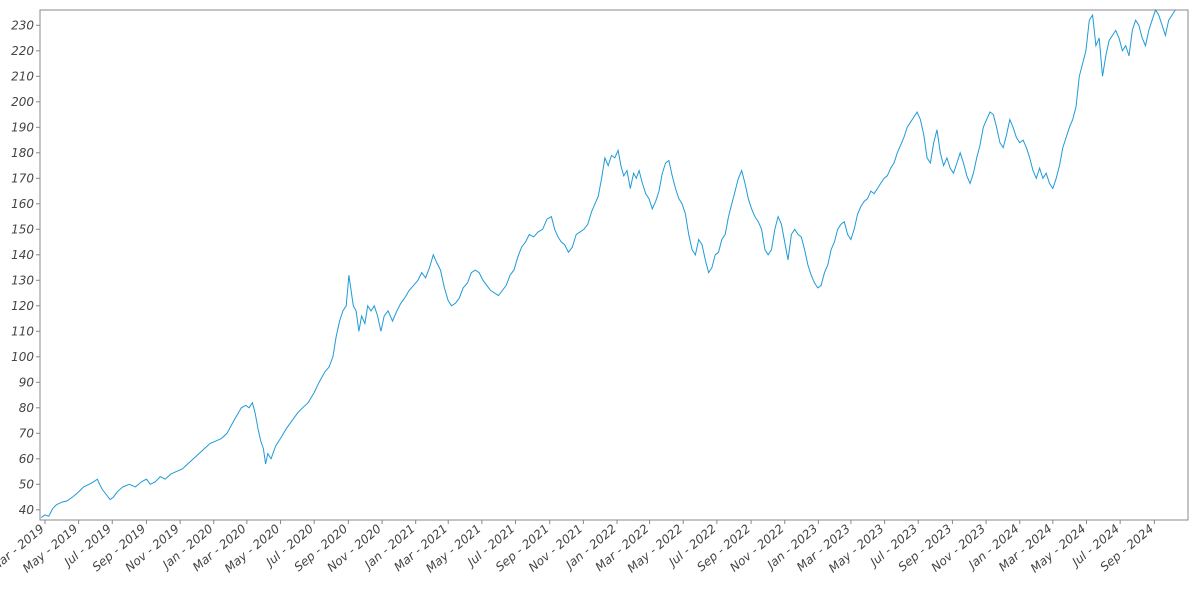 Image resolution: width=1200 pixels, height=600 pixels. What do you see at coordinates (22, 102) in the screenshot?
I see `y-tick-label: 200` at bounding box center [22, 102].